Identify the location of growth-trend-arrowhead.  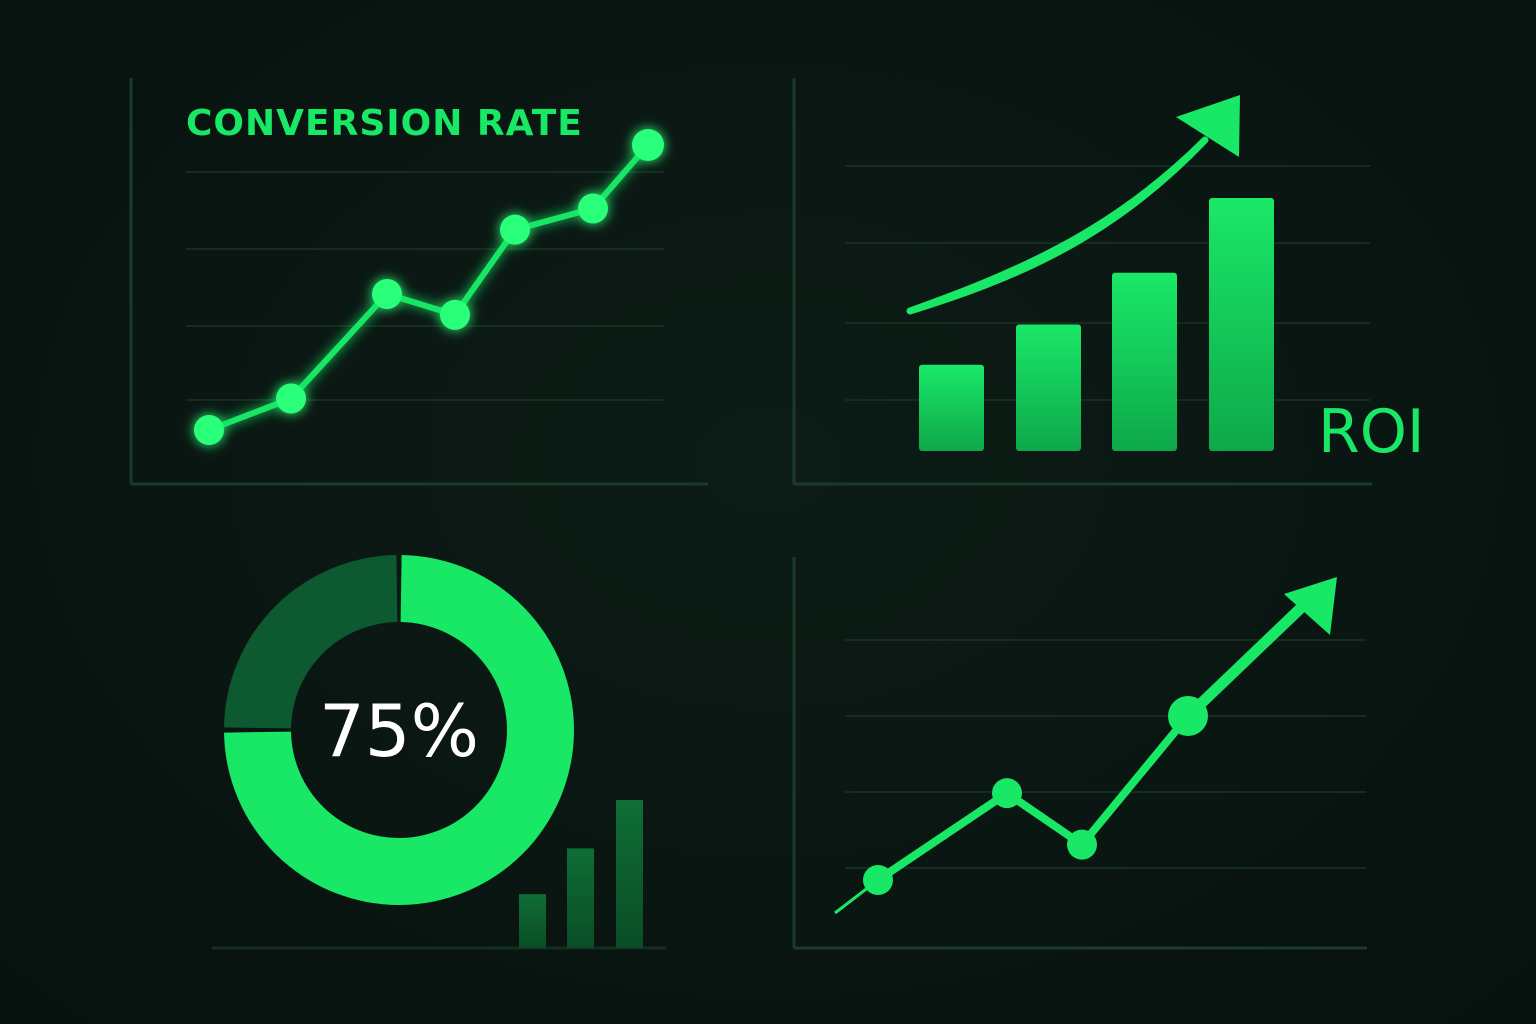
(1310, 606).